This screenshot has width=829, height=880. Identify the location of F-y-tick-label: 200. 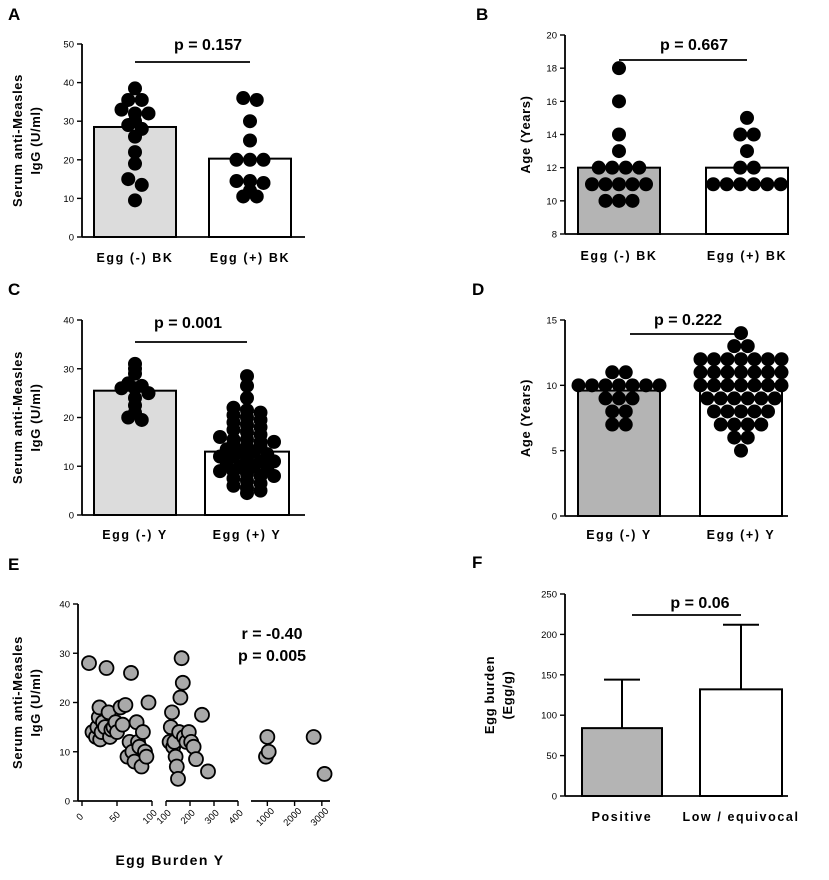
(549, 635).